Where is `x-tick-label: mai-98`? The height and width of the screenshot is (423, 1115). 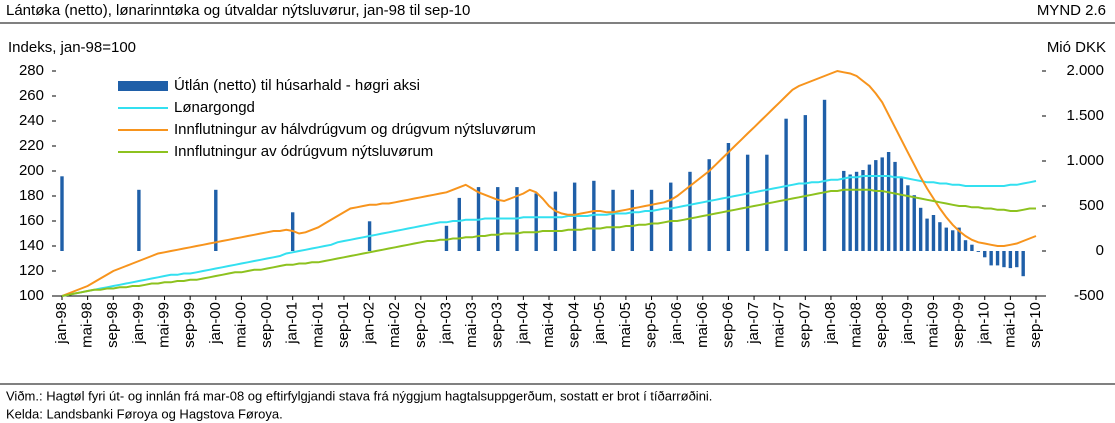
x-tick-label: mai-98 is located at coordinates (87, 325).